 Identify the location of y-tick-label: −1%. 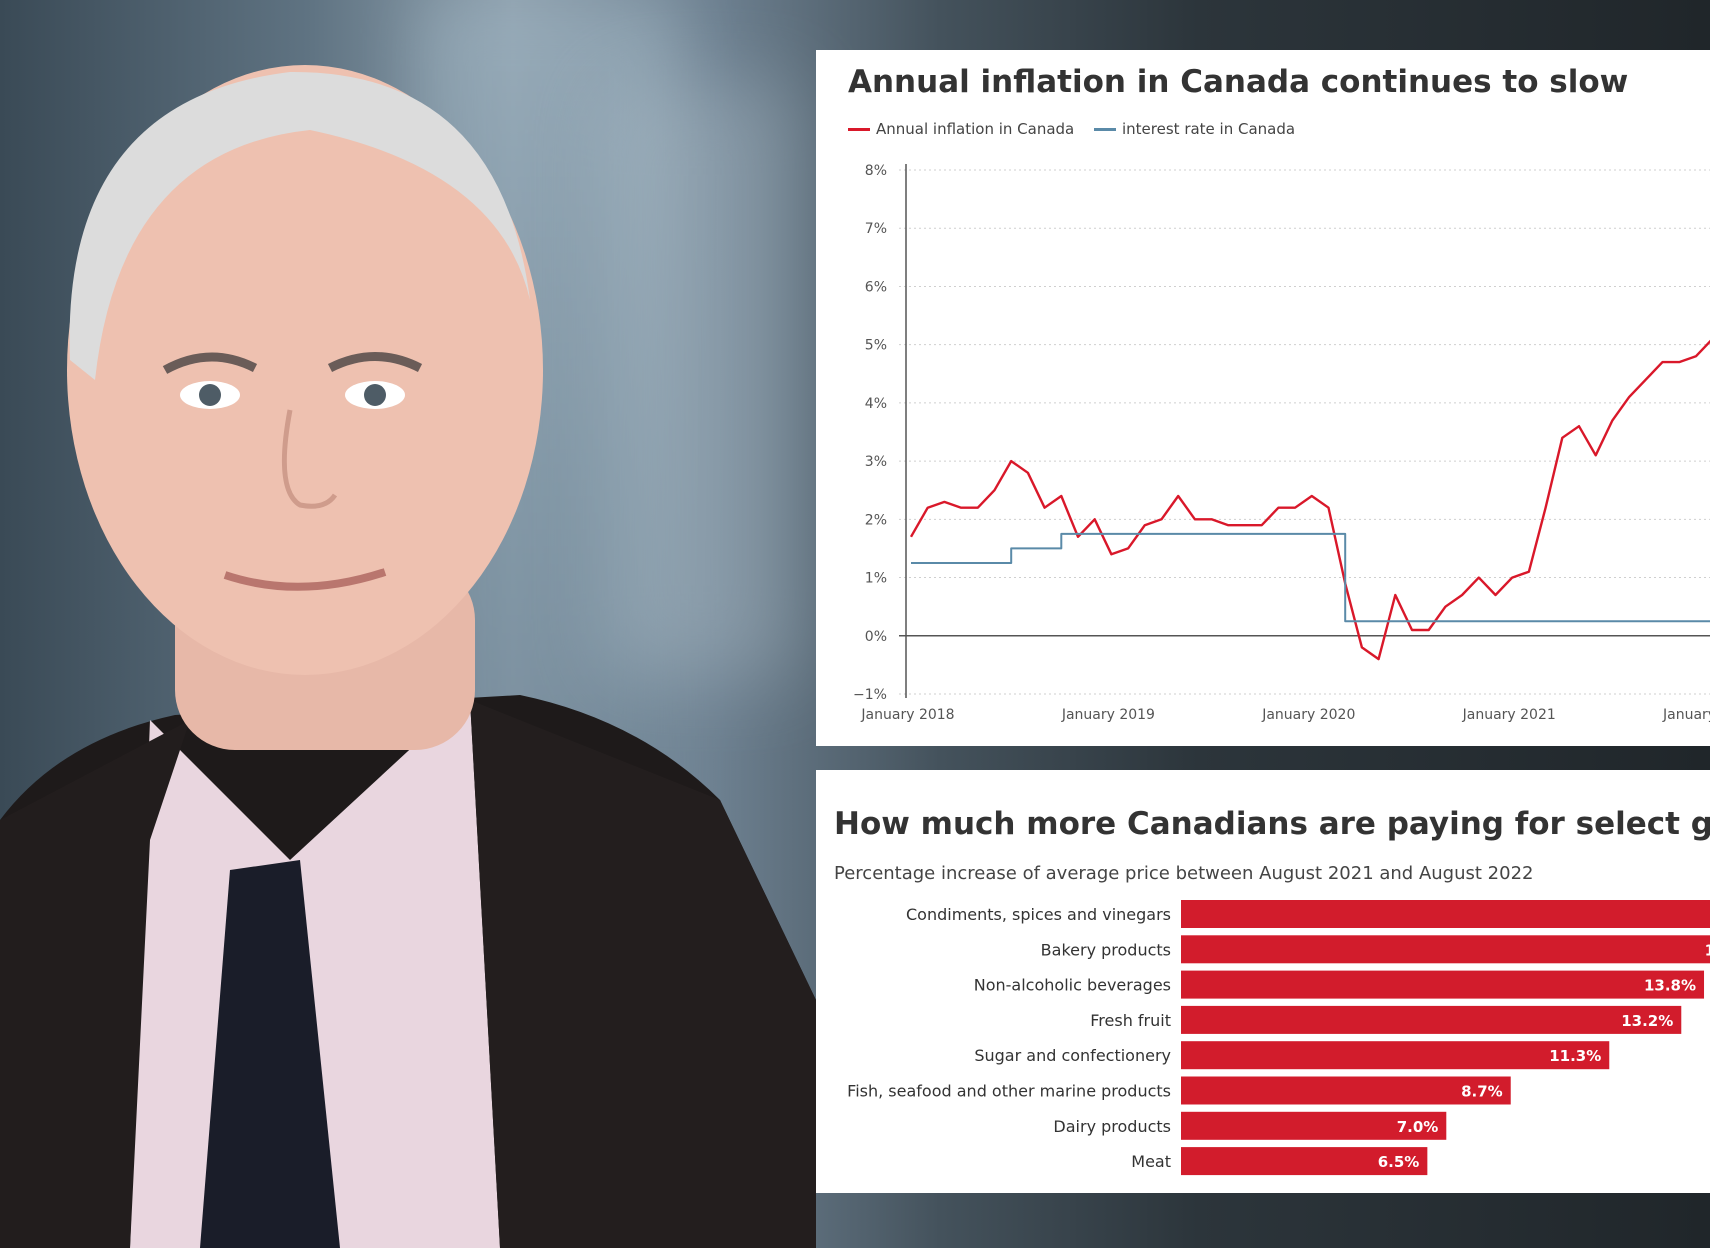
(870, 695).